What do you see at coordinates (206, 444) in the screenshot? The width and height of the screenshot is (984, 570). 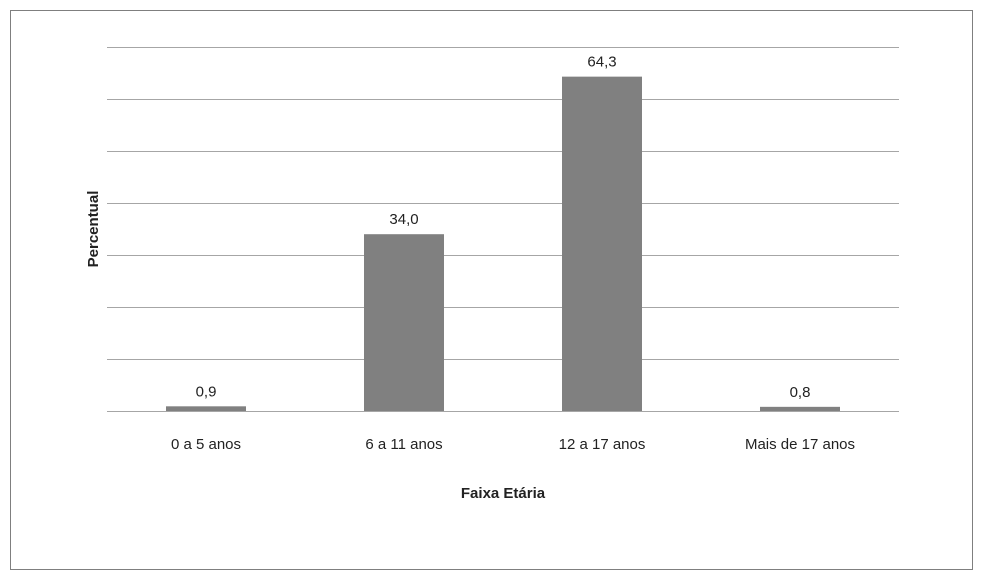 I see `x-tick-label-0: 0 a 5 anos` at bounding box center [206, 444].